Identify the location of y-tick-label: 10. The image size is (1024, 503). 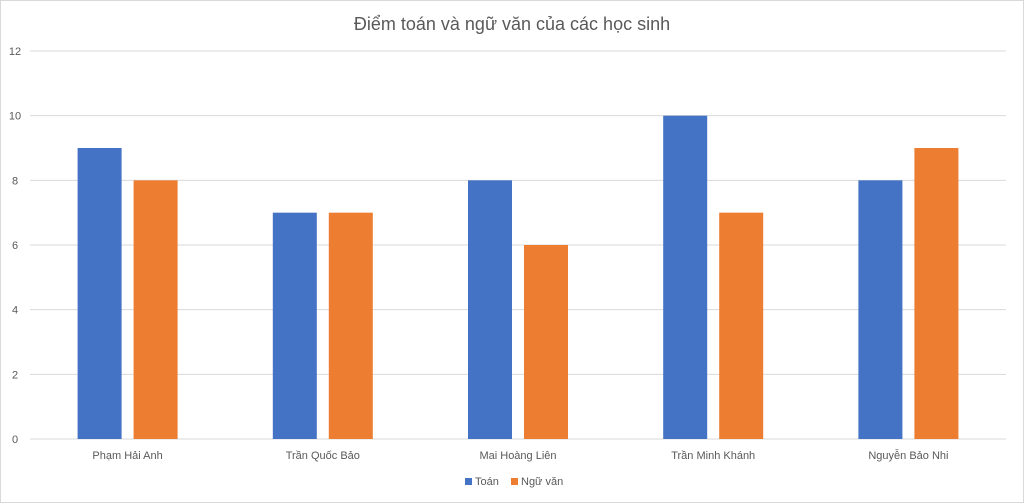
(15, 117).